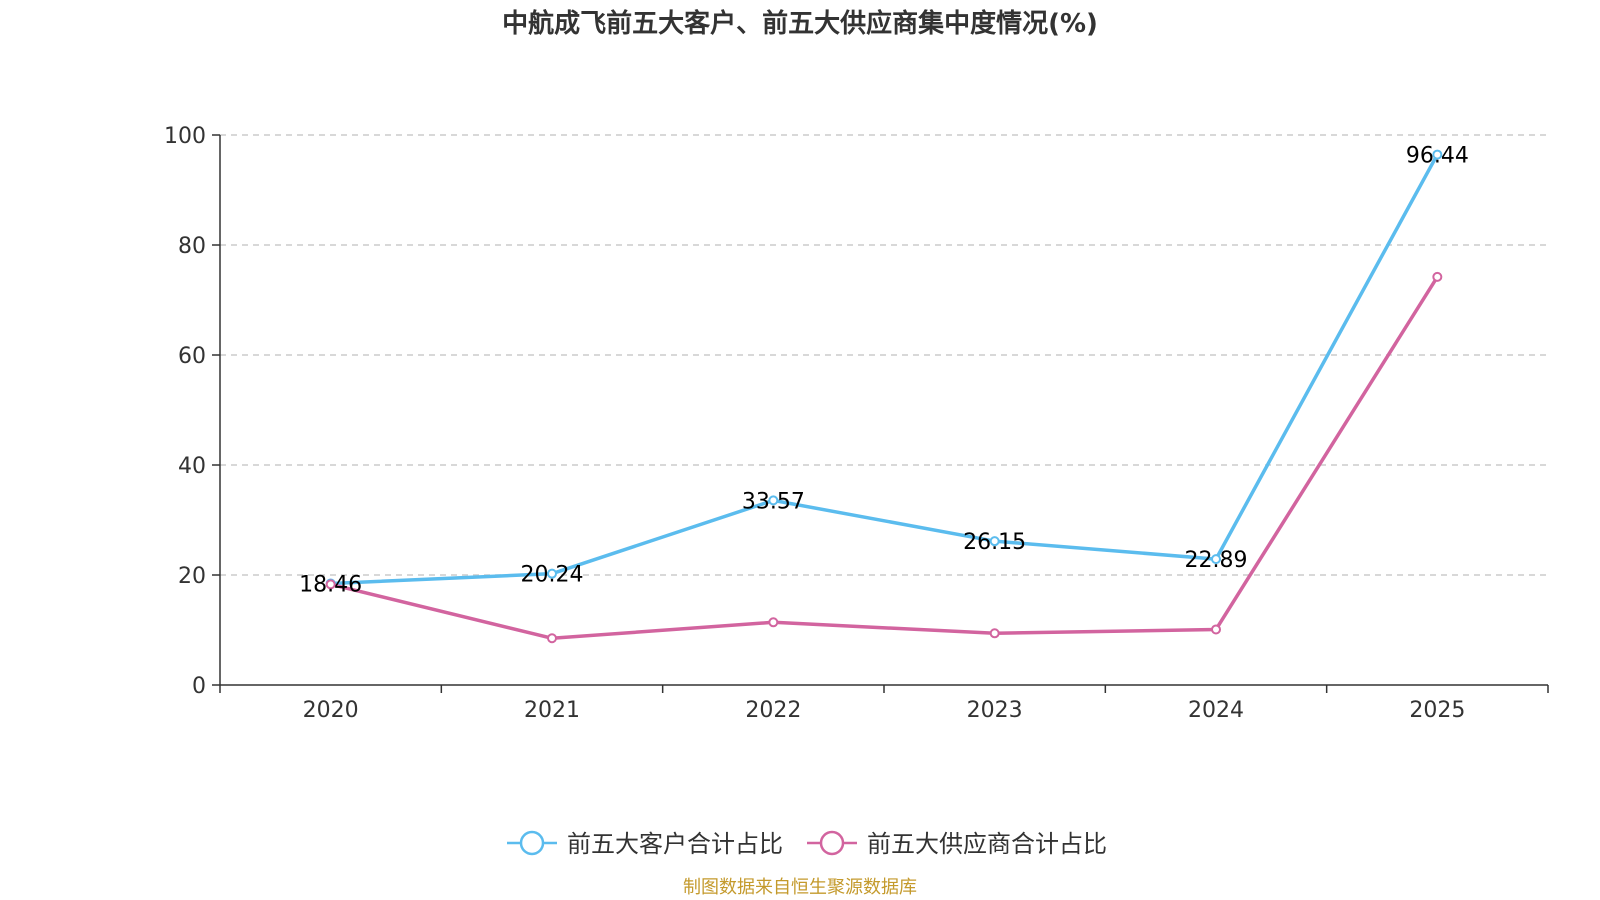 Image resolution: width=1600 pixels, height=900 pixels. I want to click on legend-item-1: 前五大客户合计占比, so click(645, 844).